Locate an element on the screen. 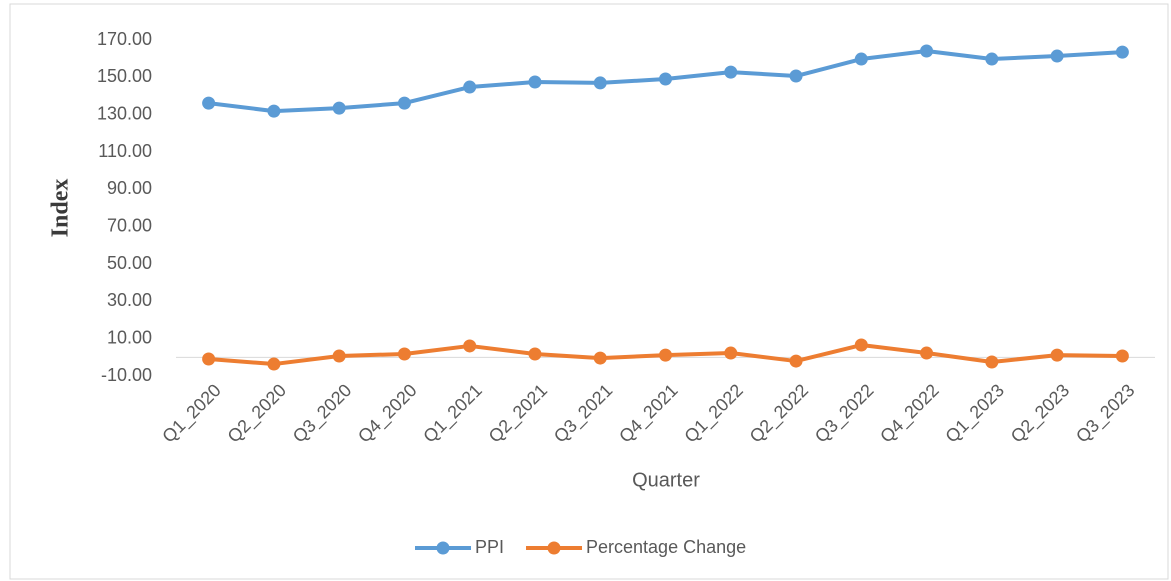 Image resolution: width=1171 pixels, height=581 pixels. x-tick-label: Q2_2020 is located at coordinates (257, 413).